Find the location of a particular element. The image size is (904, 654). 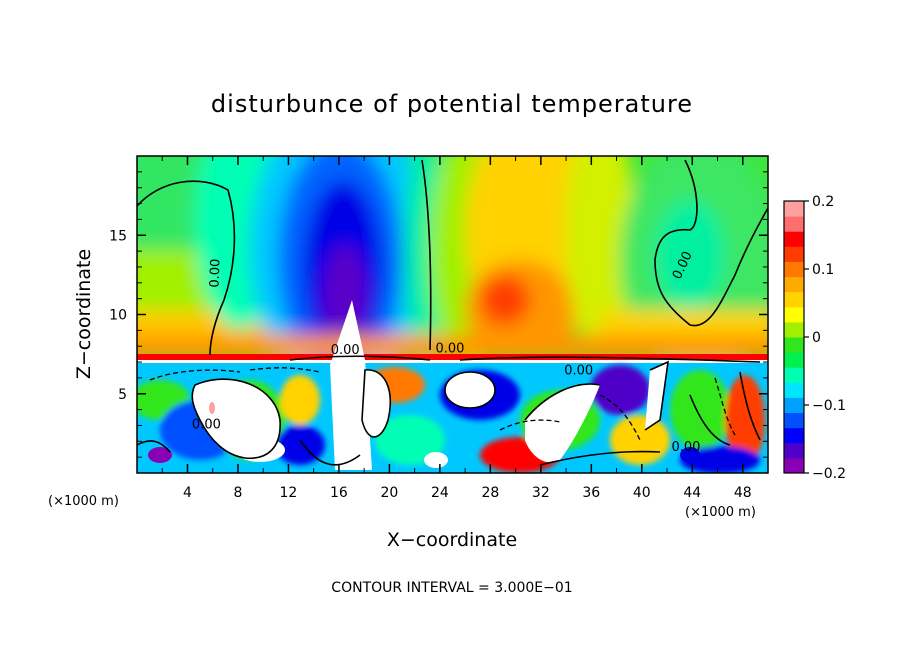

x-tick-label: 8 is located at coordinates (237, 493).